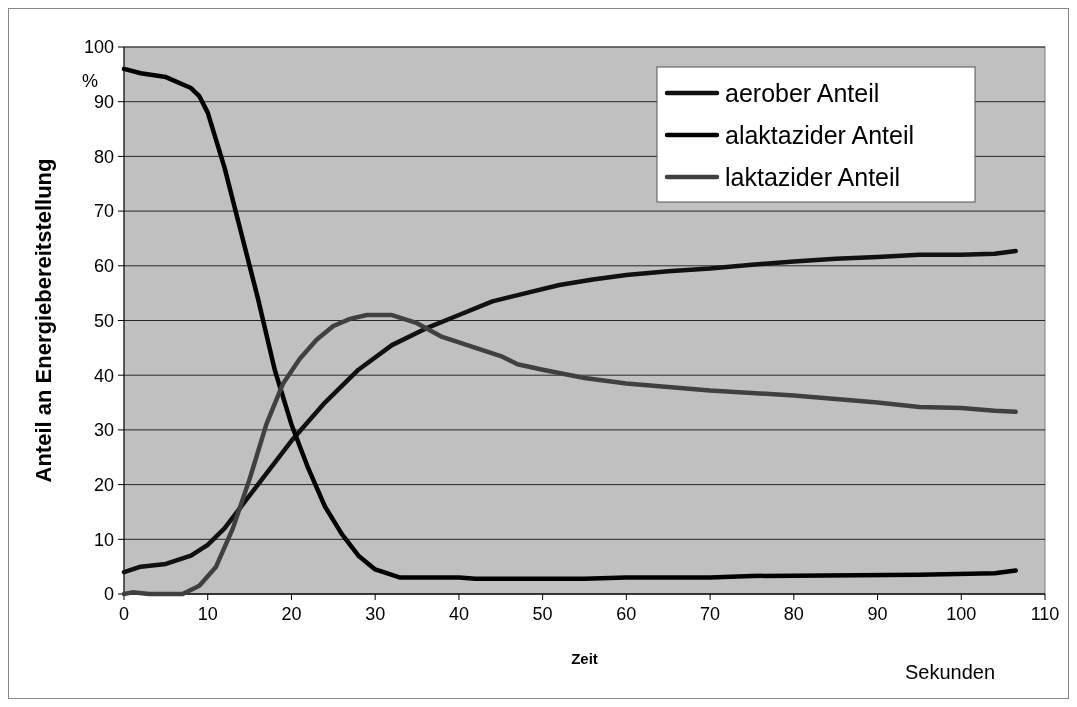 The height and width of the screenshot is (707, 1077). What do you see at coordinates (793, 614) in the screenshot?
I see `x-tick-label: 80` at bounding box center [793, 614].